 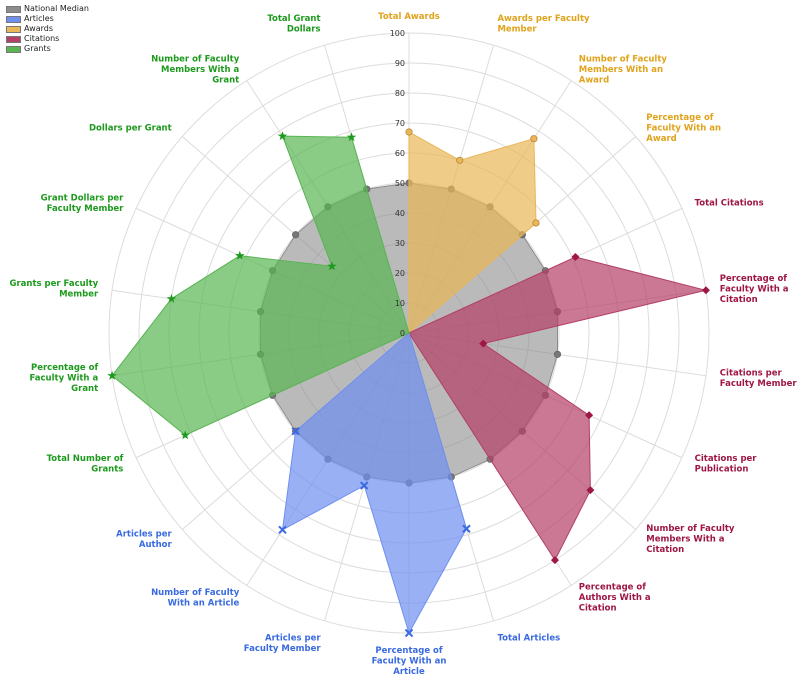 I want to click on axis-label-line: Total Awards, so click(x=409, y=17).